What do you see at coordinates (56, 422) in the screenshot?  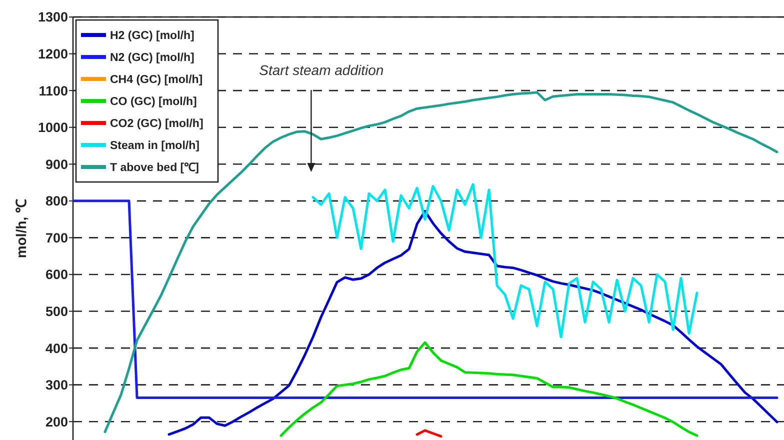 I see `y-tick-label: 200` at bounding box center [56, 422].